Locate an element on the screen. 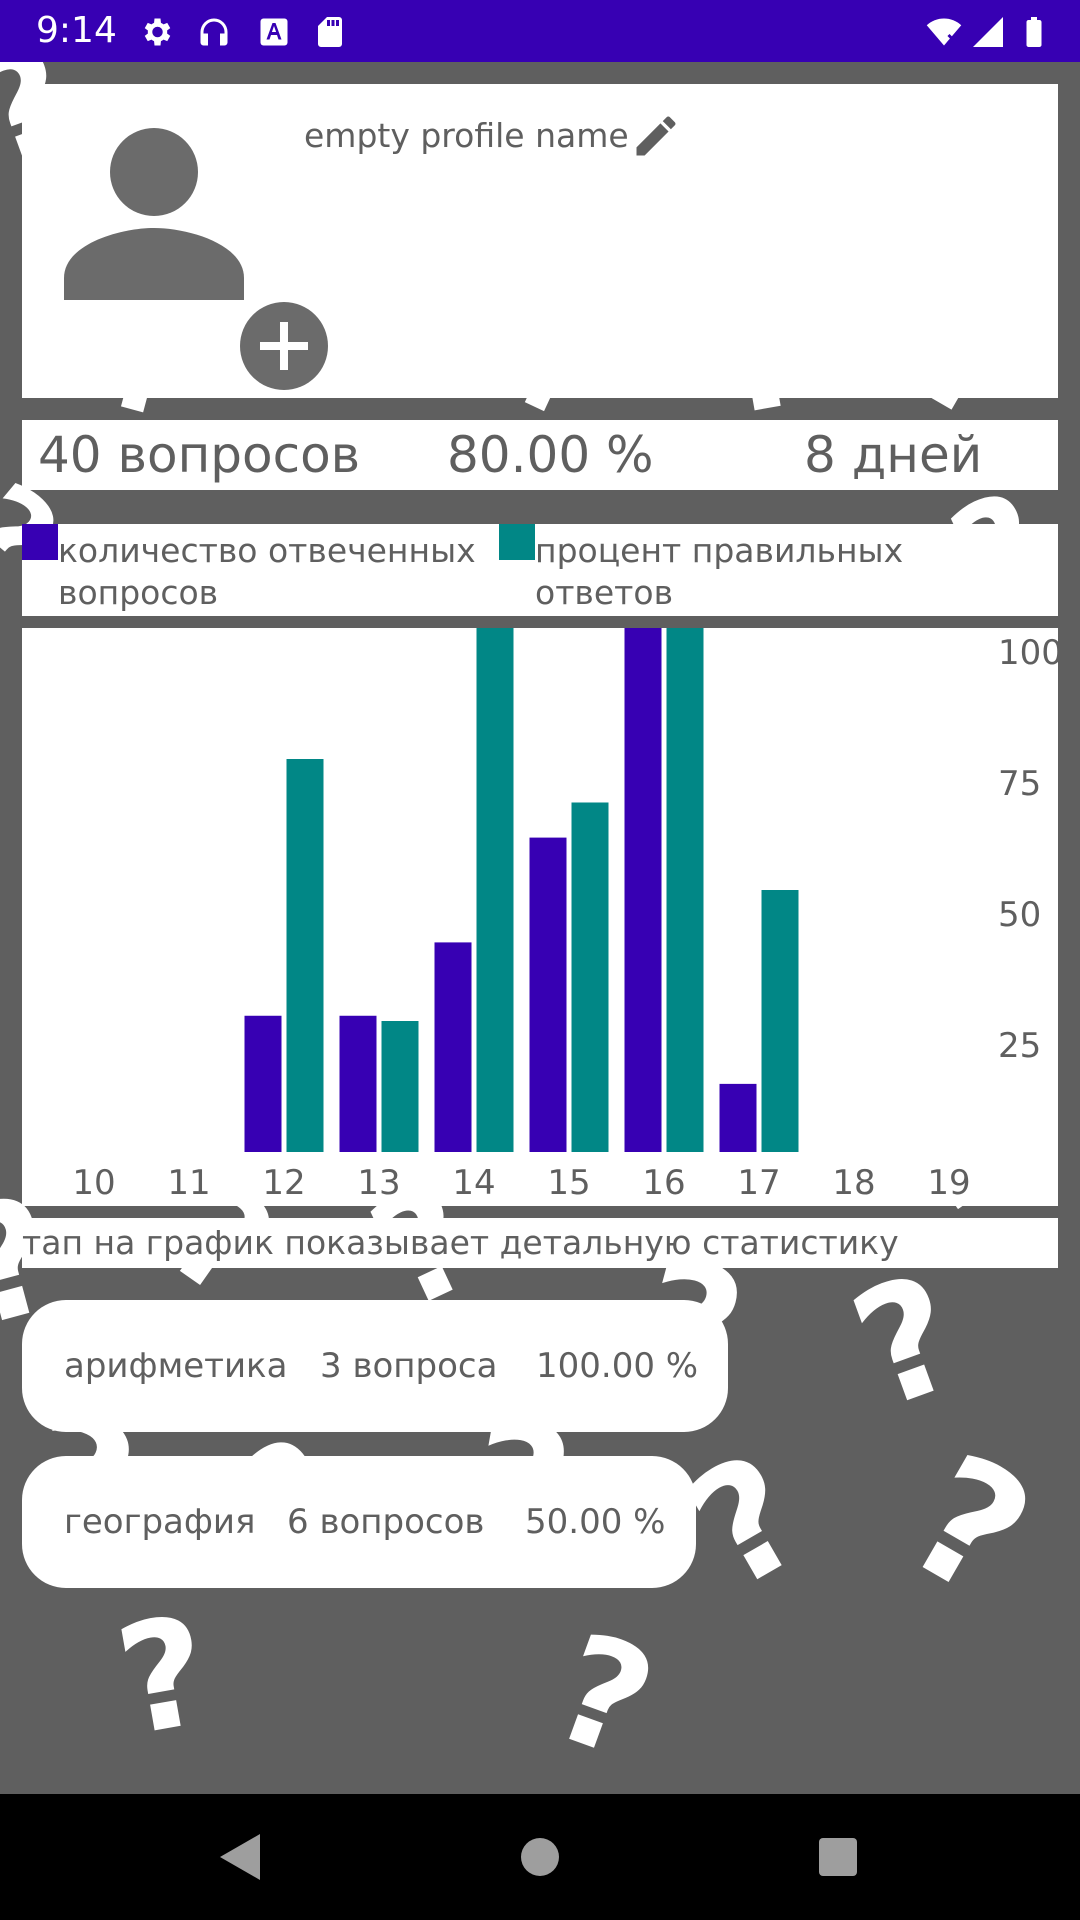 The image size is (1080, 1920). stat-percent: 80.00 % is located at coordinates (550, 455).